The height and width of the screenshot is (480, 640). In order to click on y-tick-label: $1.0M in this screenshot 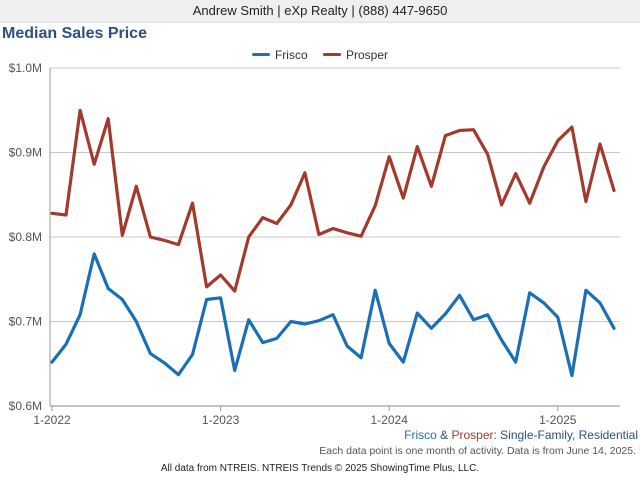, I will do `click(25, 68)`.